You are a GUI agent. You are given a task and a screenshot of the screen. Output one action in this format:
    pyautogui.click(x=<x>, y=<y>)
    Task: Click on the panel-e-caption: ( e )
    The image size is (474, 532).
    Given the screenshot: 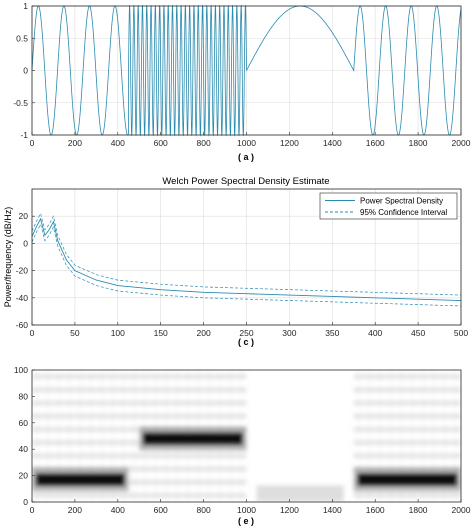 What is the action you would take?
    pyautogui.click(x=246, y=521)
    